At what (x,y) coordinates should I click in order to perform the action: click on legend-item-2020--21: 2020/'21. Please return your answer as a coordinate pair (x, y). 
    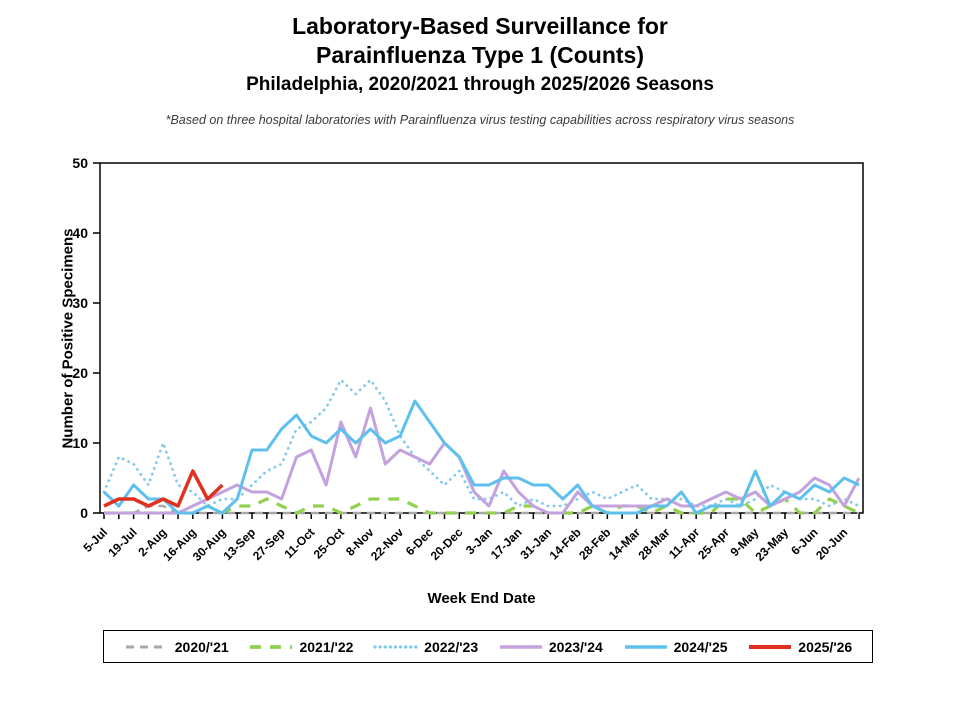
    Looking at the image, I should click on (176, 647).